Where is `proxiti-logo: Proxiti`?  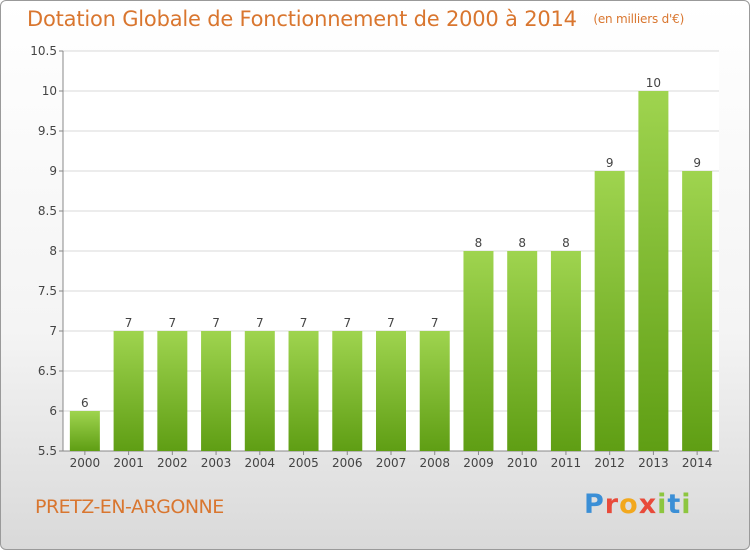
proxiti-logo: Proxiti is located at coordinates (638, 504).